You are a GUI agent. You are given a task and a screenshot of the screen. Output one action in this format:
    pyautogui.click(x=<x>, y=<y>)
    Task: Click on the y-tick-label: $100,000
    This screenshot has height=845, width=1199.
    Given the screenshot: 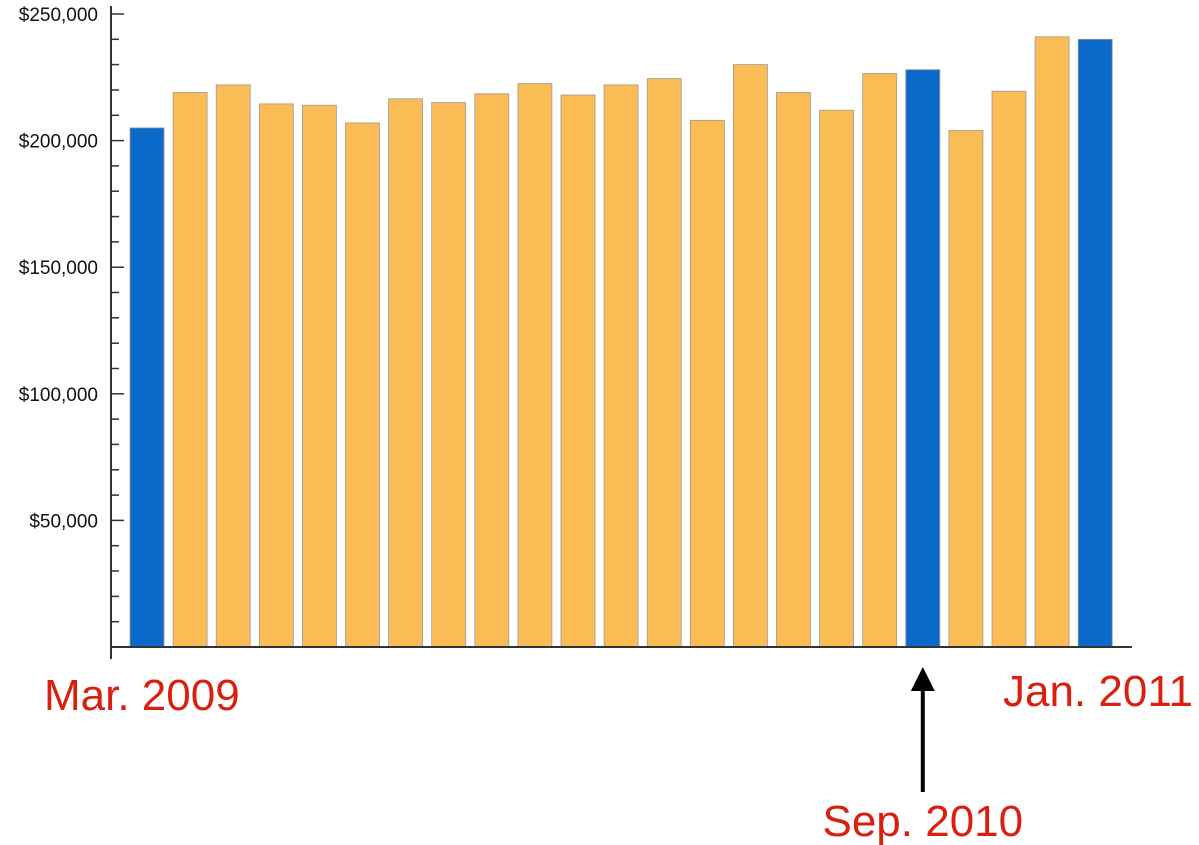 What is the action you would take?
    pyautogui.click(x=58, y=395)
    